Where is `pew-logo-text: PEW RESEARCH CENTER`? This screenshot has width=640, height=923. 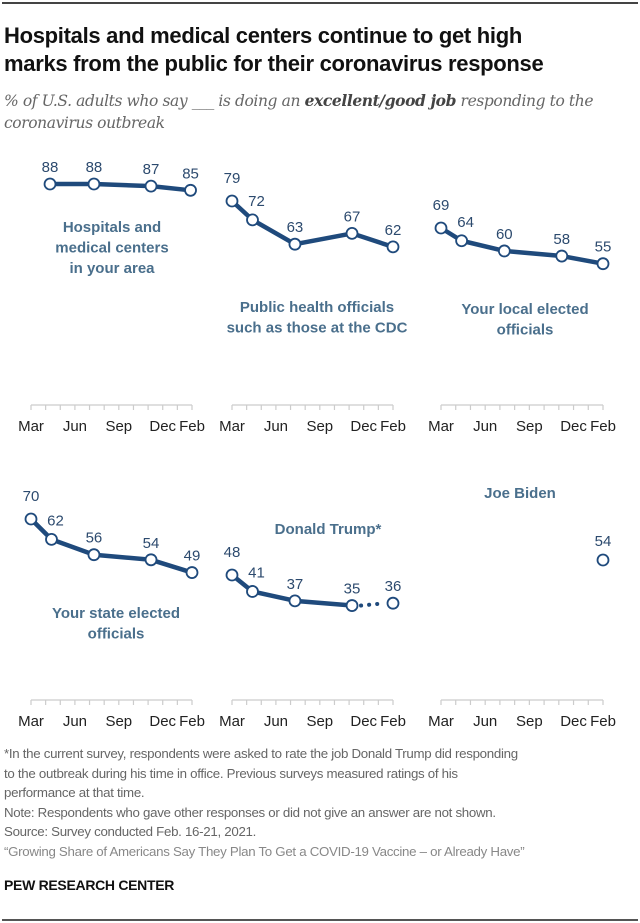
pew-logo-text: PEW RESEARCH CENTER is located at coordinates (89, 885).